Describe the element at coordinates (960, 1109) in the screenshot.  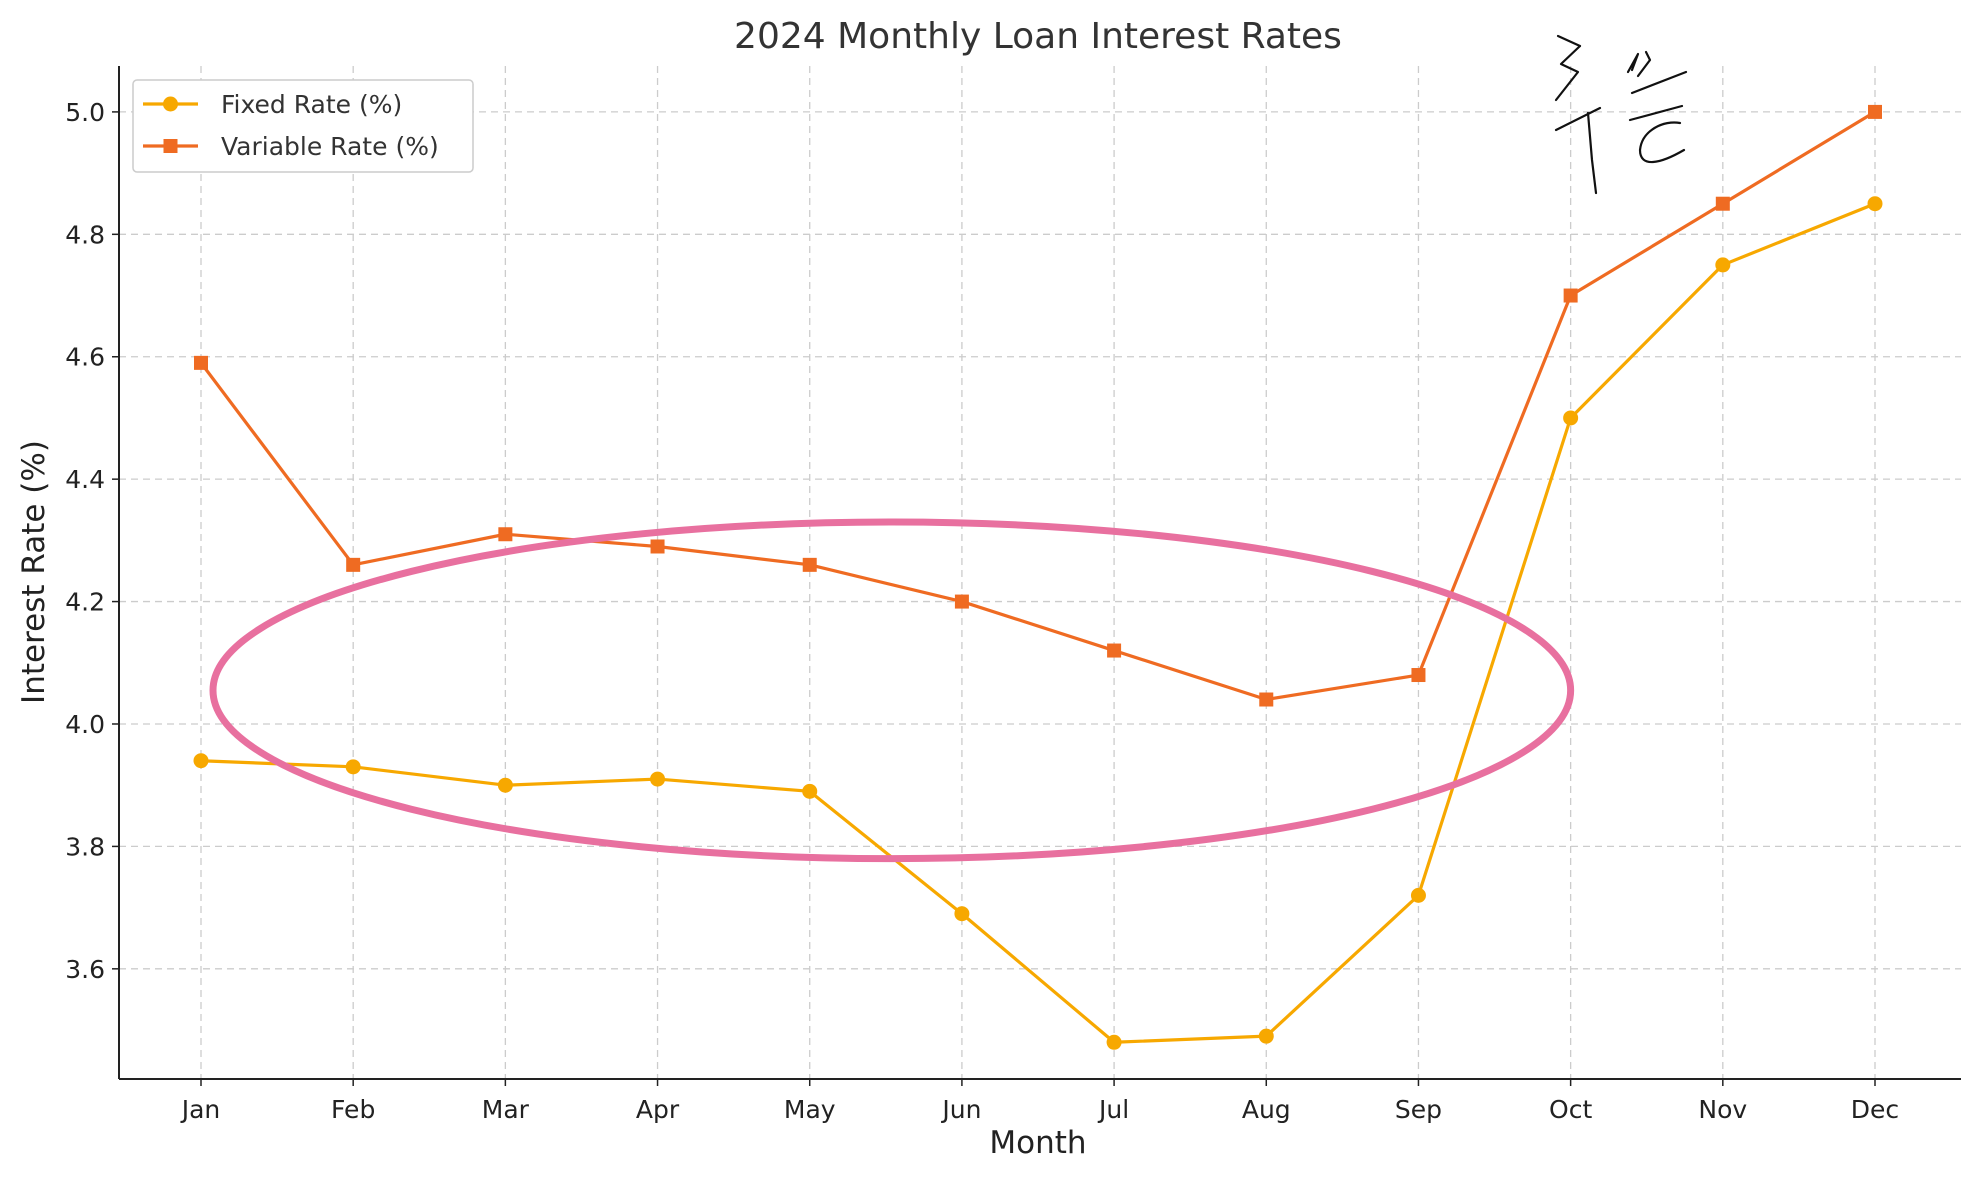
I see `x-tick-label: Jun` at that location.